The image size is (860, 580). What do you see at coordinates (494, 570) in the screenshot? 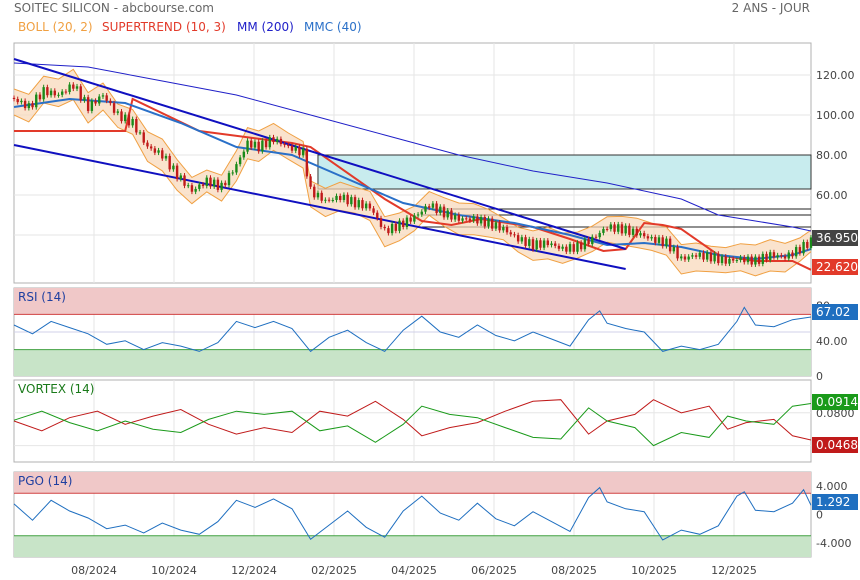
I see `x-tick-label: 06/2025` at bounding box center [494, 570].